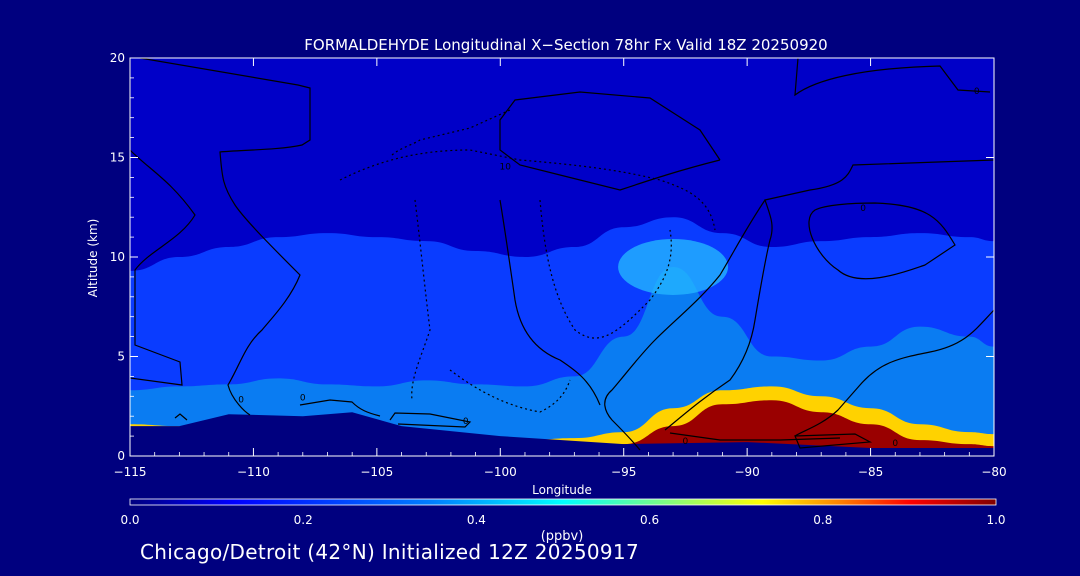  Describe the element at coordinates (117, 158) in the screenshot. I see `y-tick-label: 15` at that location.